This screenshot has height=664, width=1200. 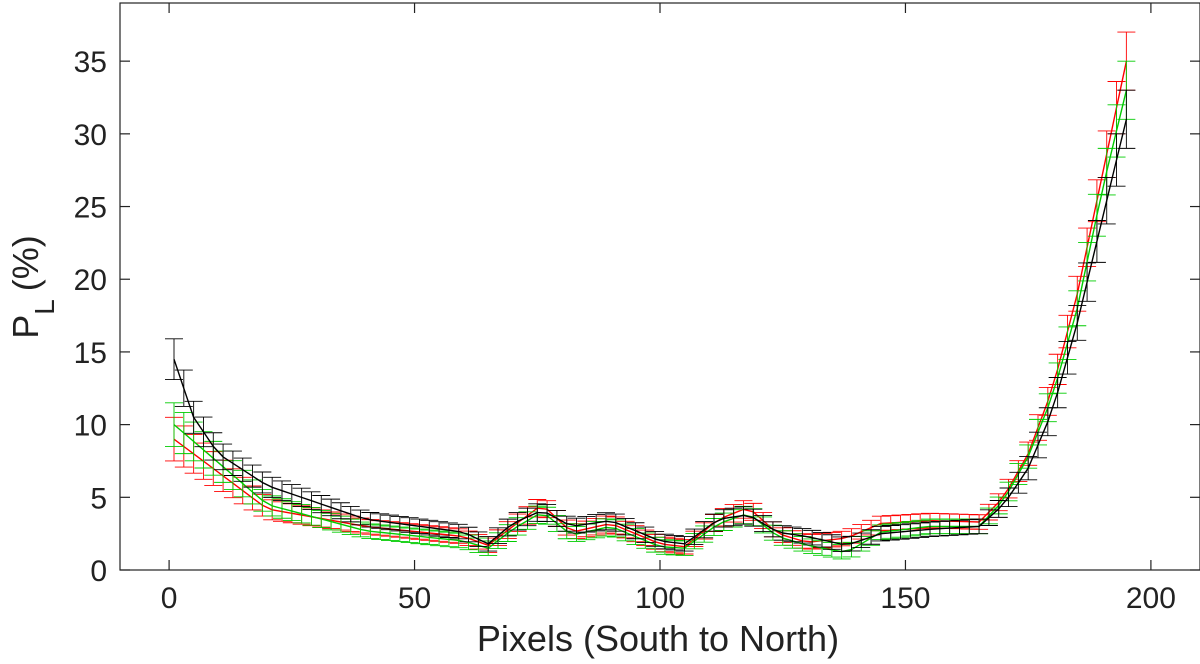 What do you see at coordinates (90, 62) in the screenshot?
I see `y-tick-label: 35` at bounding box center [90, 62].